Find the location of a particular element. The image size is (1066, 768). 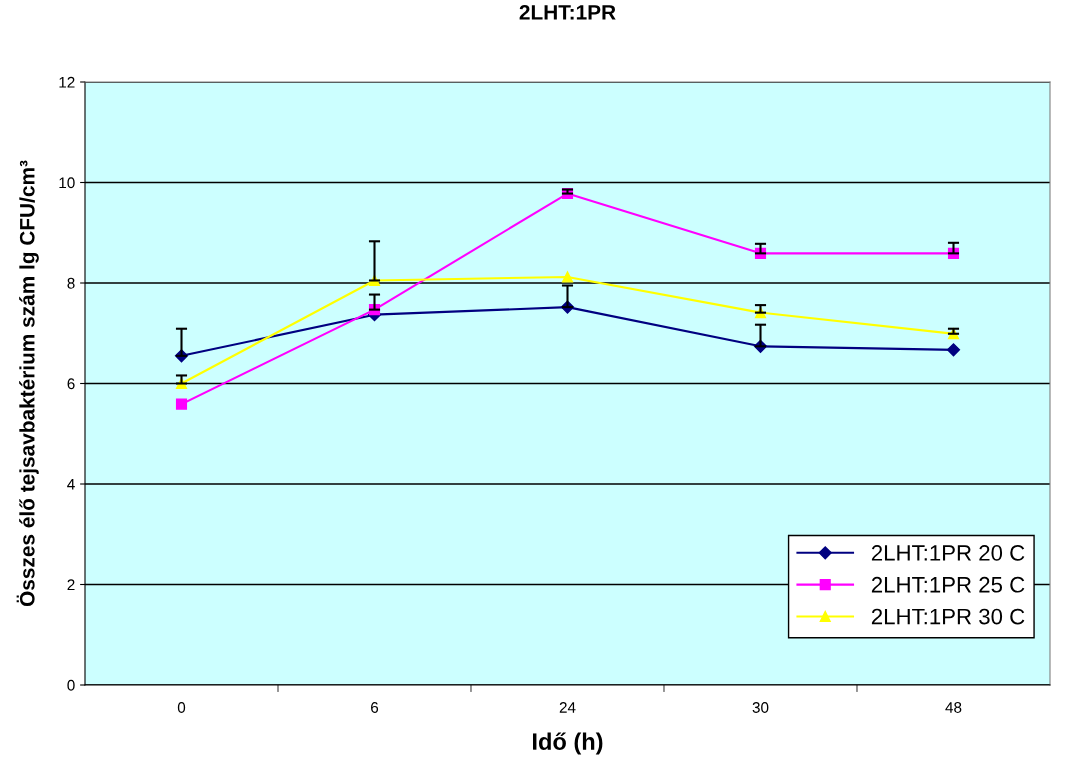

y-tick-label: 12 is located at coordinates (67, 82).